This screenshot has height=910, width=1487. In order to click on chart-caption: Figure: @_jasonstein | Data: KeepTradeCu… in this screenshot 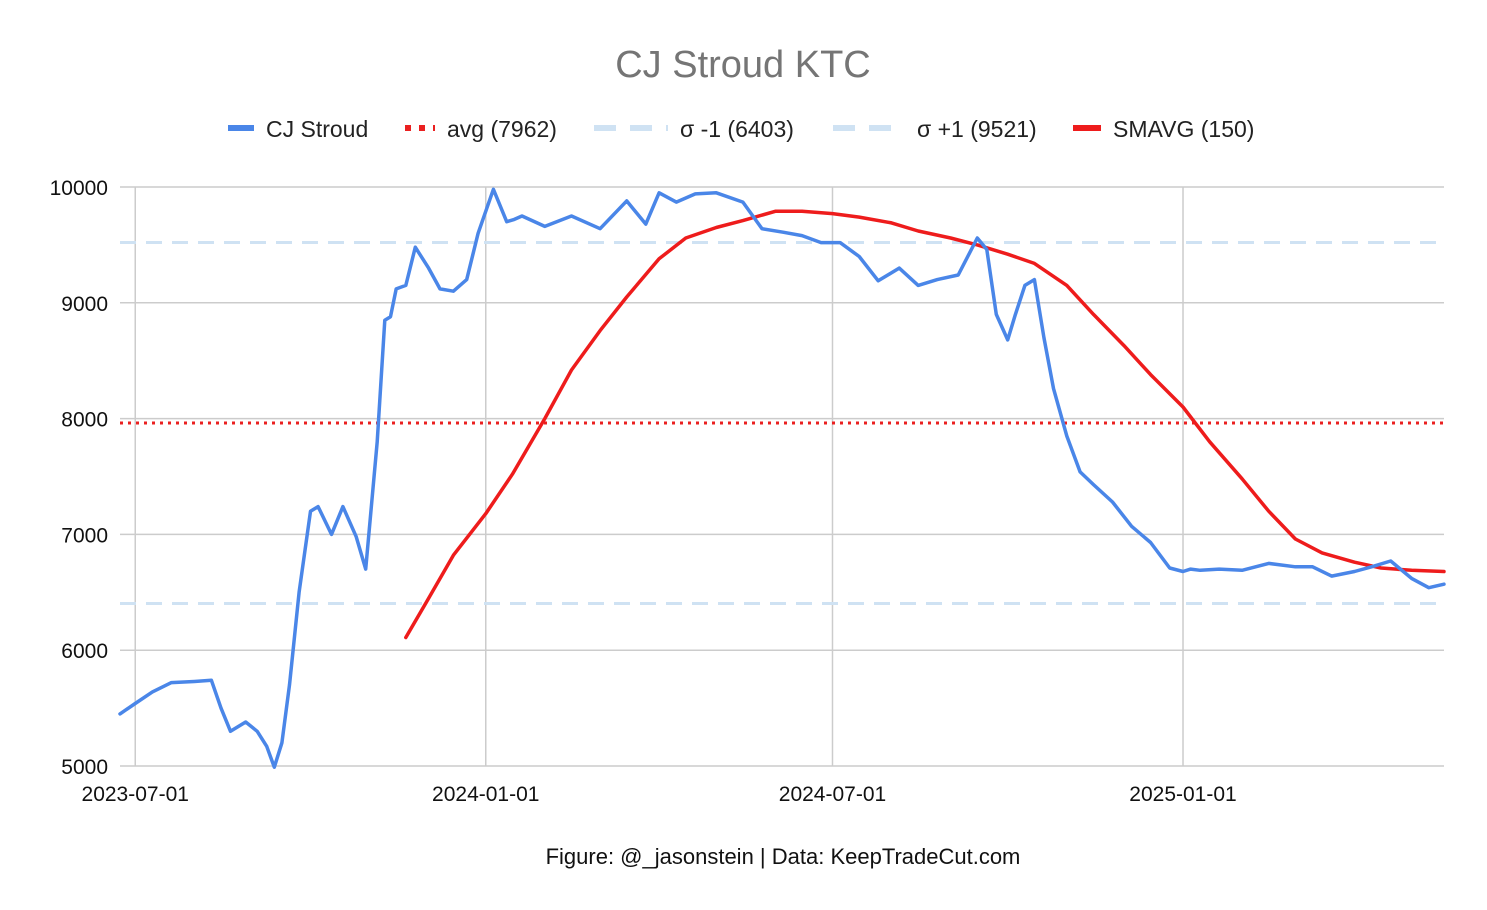, I will do `click(783, 856)`.